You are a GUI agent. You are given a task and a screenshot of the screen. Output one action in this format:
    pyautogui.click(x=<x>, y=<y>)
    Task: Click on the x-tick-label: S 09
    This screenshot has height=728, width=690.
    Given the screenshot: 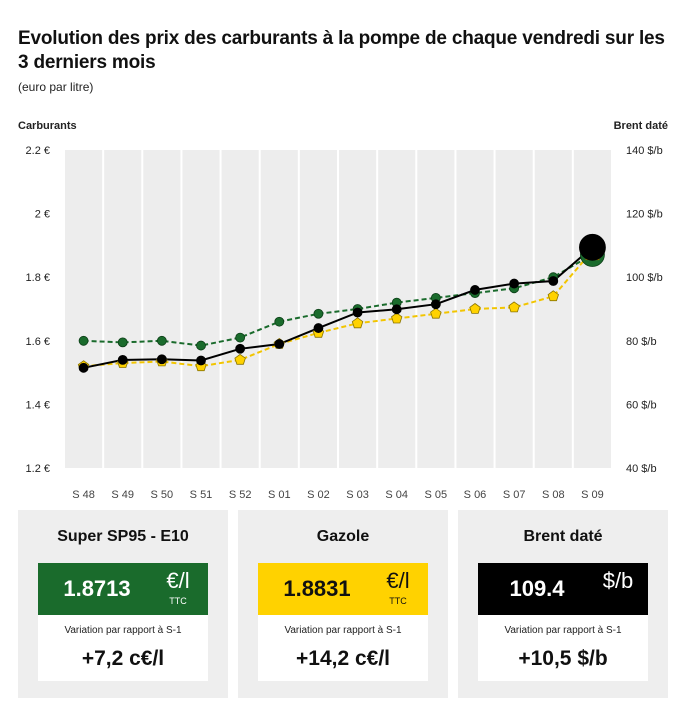 What is the action you would take?
    pyautogui.click(x=592, y=495)
    